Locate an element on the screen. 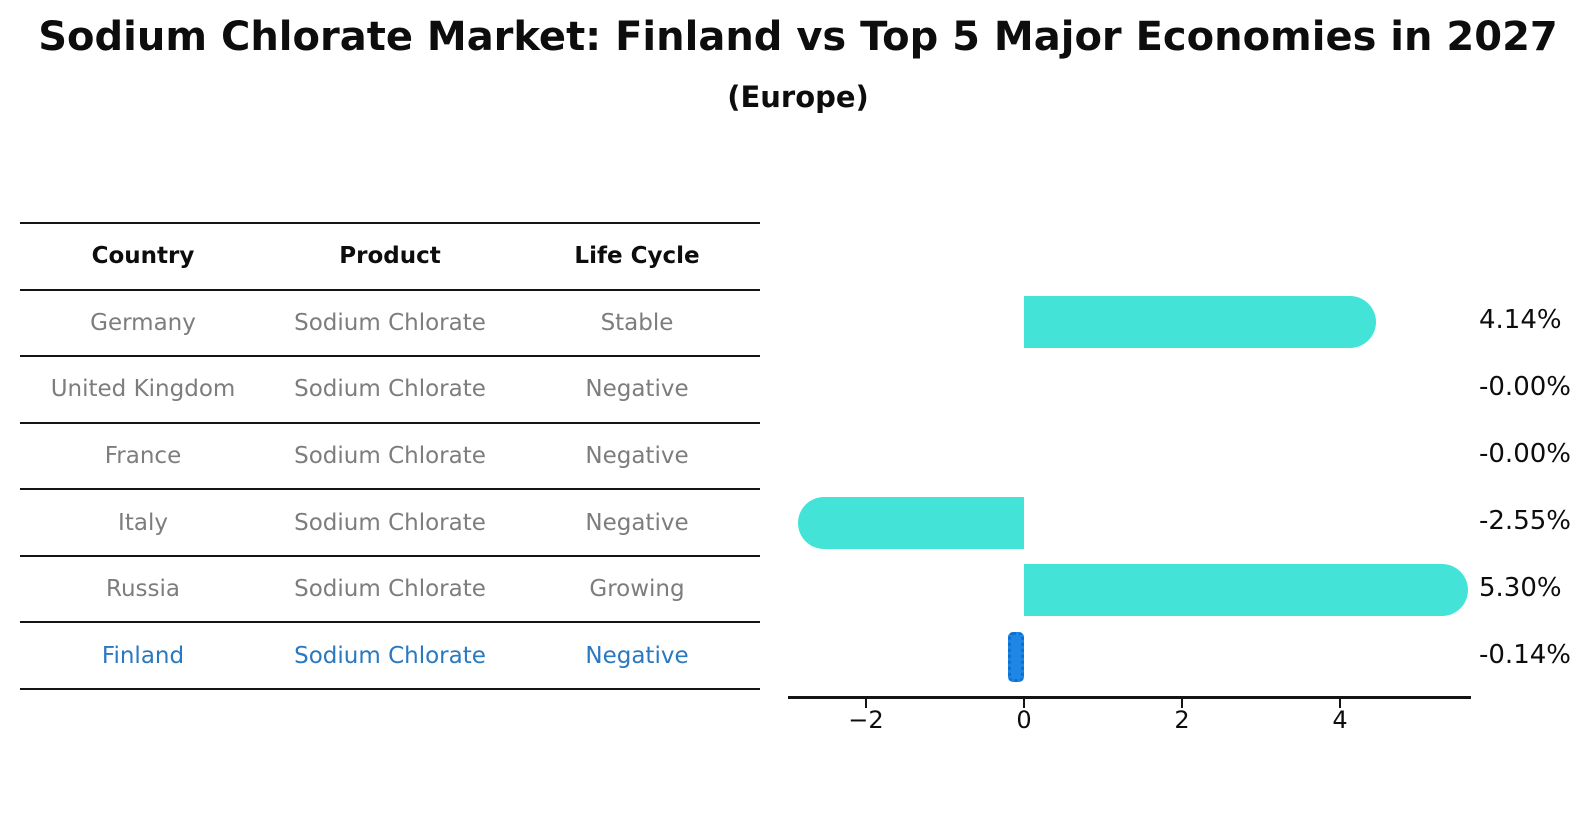 Image resolution: width=1596 pixels, height=823 pixels. bar-russia is located at coordinates (1246, 589).